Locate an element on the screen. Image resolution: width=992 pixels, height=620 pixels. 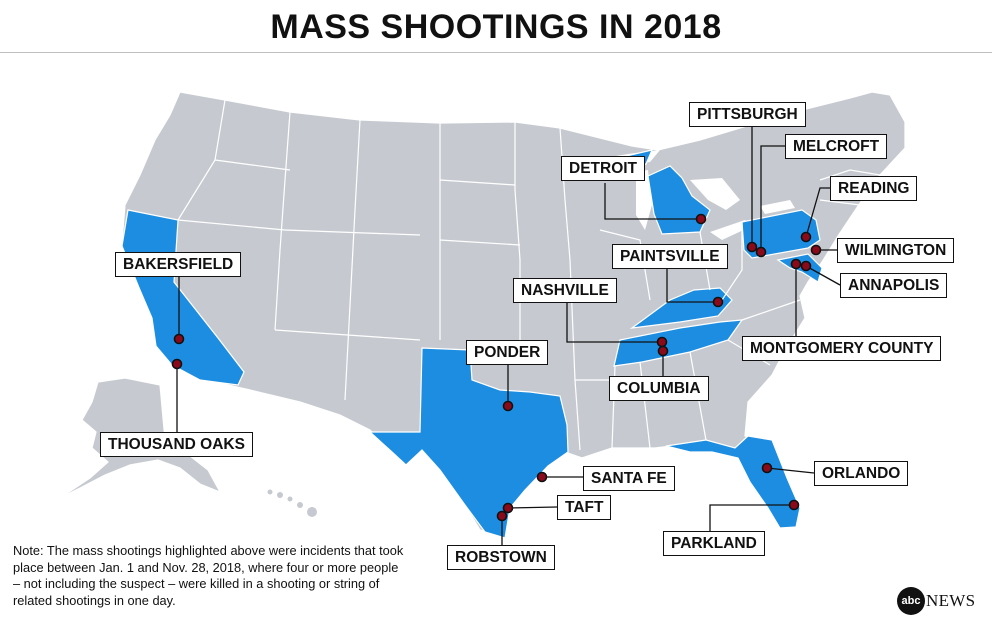
marker-robstown is located at coordinates (502, 516).